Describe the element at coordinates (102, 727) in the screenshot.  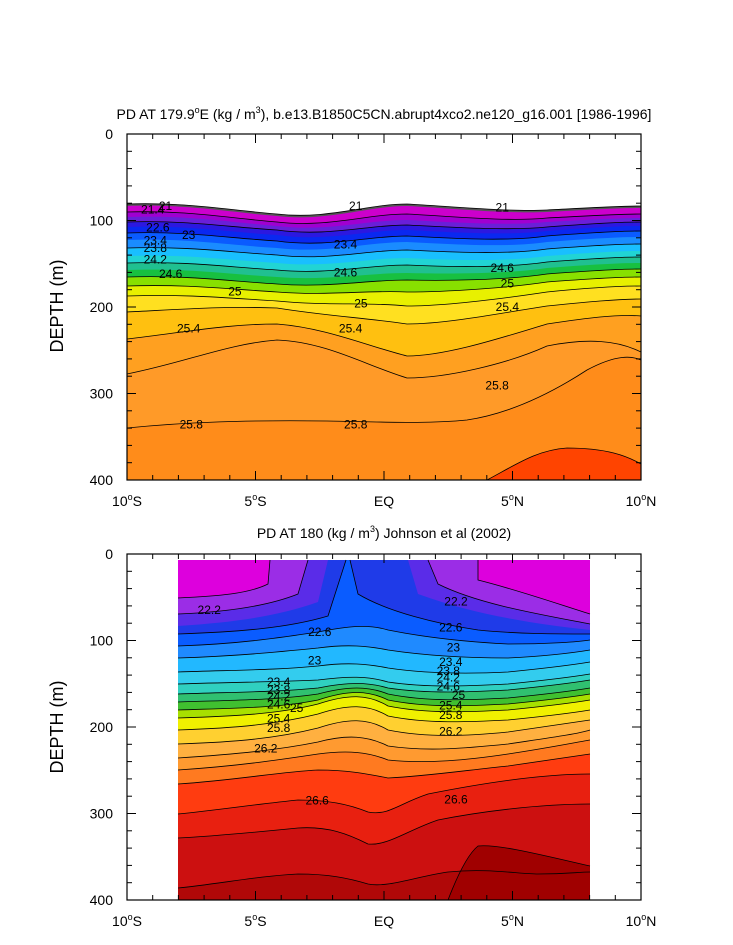
I see `panel2-y-tick-label: 200` at that location.